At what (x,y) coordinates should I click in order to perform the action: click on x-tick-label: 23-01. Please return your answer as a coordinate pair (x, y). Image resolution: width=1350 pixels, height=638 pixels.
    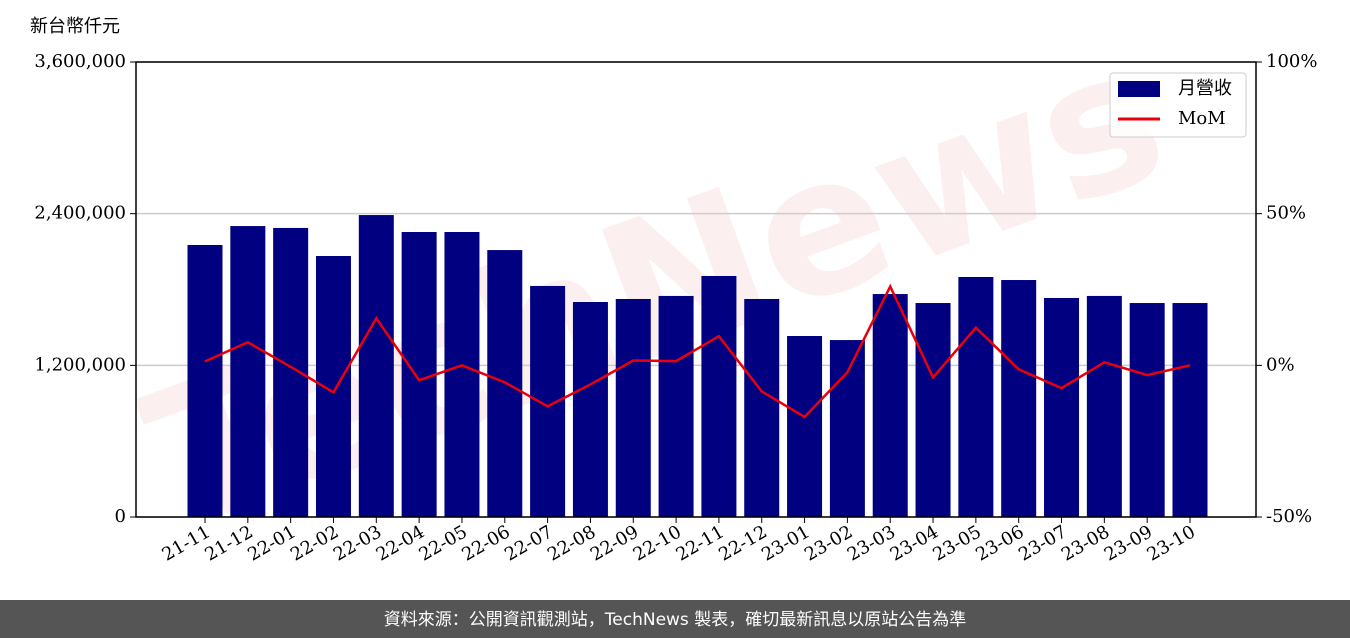
    Looking at the image, I should click on (785, 543).